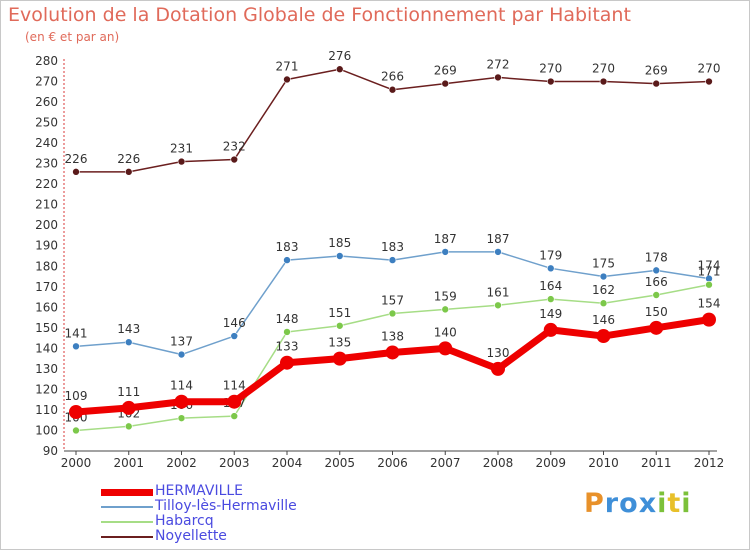 The image size is (750, 550). I want to click on data-label-tilloy-les-hermaville: 146, so click(234, 323).